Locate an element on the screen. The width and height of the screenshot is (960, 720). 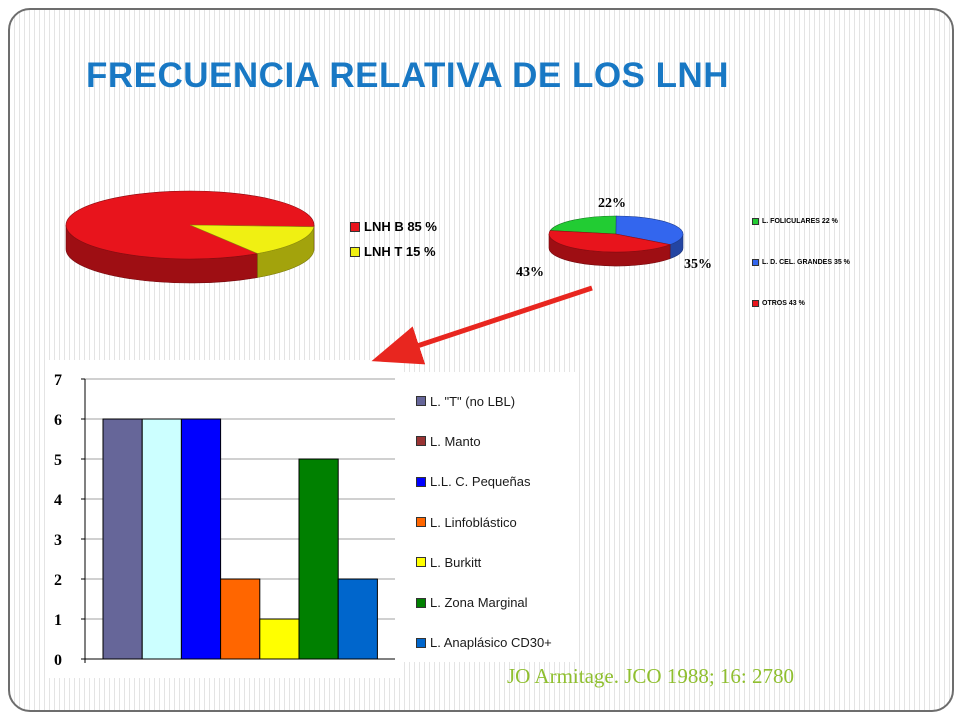
legend-item-grandes: L. D. CEL. GRANDES 35 % is located at coordinates (801, 262).